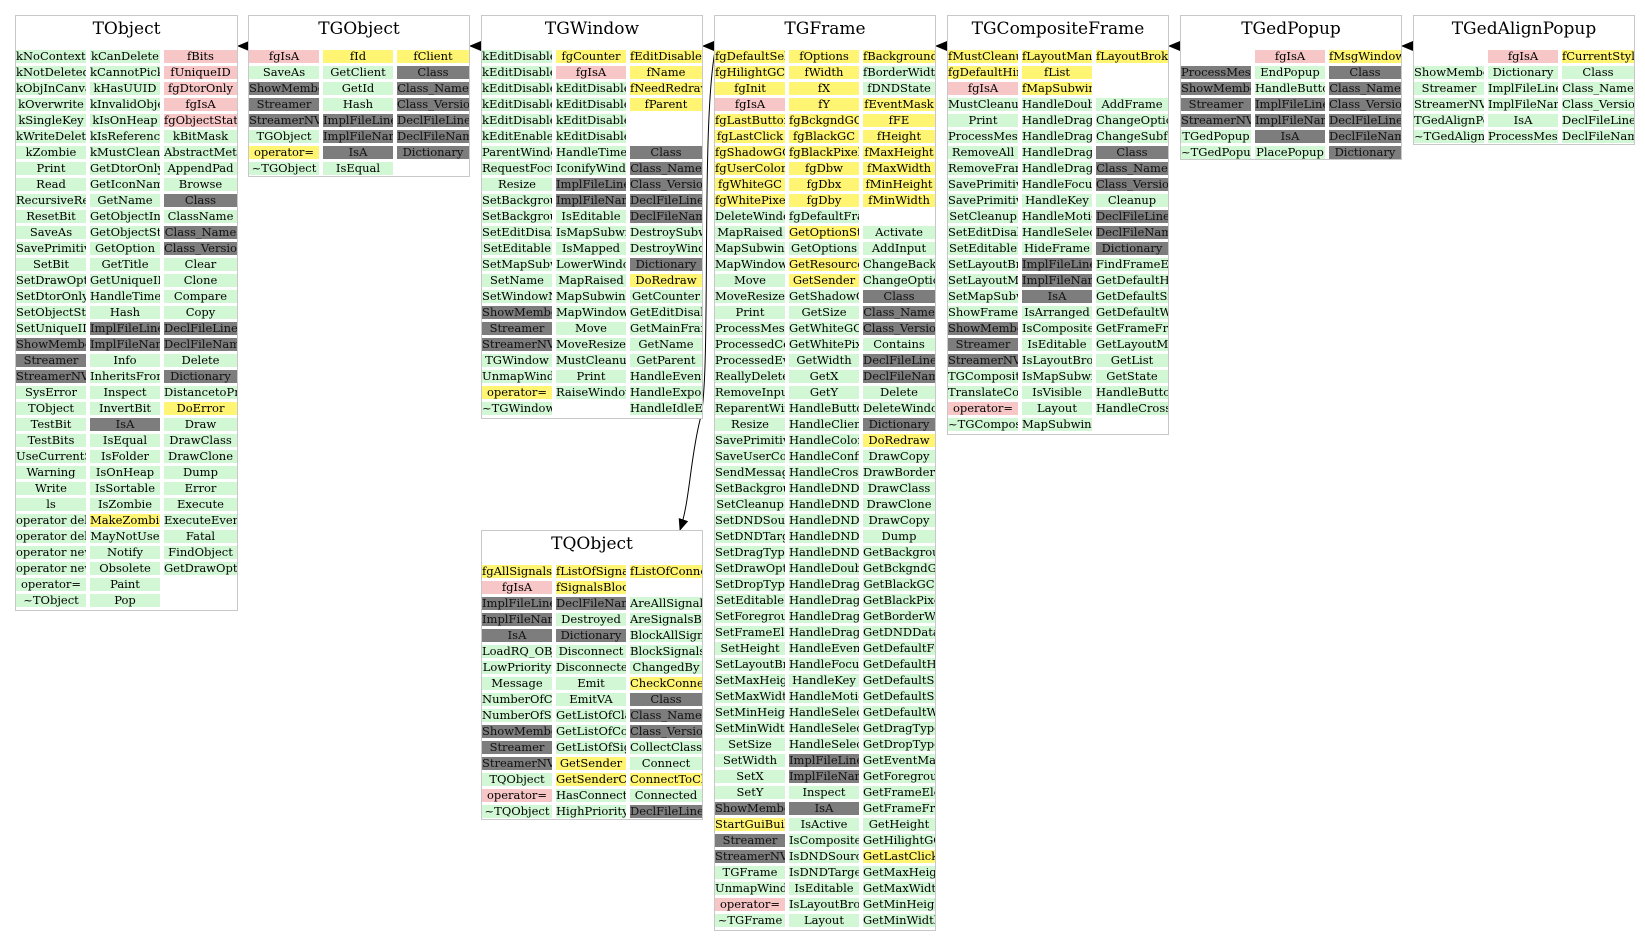  I want to click on member-item: fgDbw, so click(824, 168).